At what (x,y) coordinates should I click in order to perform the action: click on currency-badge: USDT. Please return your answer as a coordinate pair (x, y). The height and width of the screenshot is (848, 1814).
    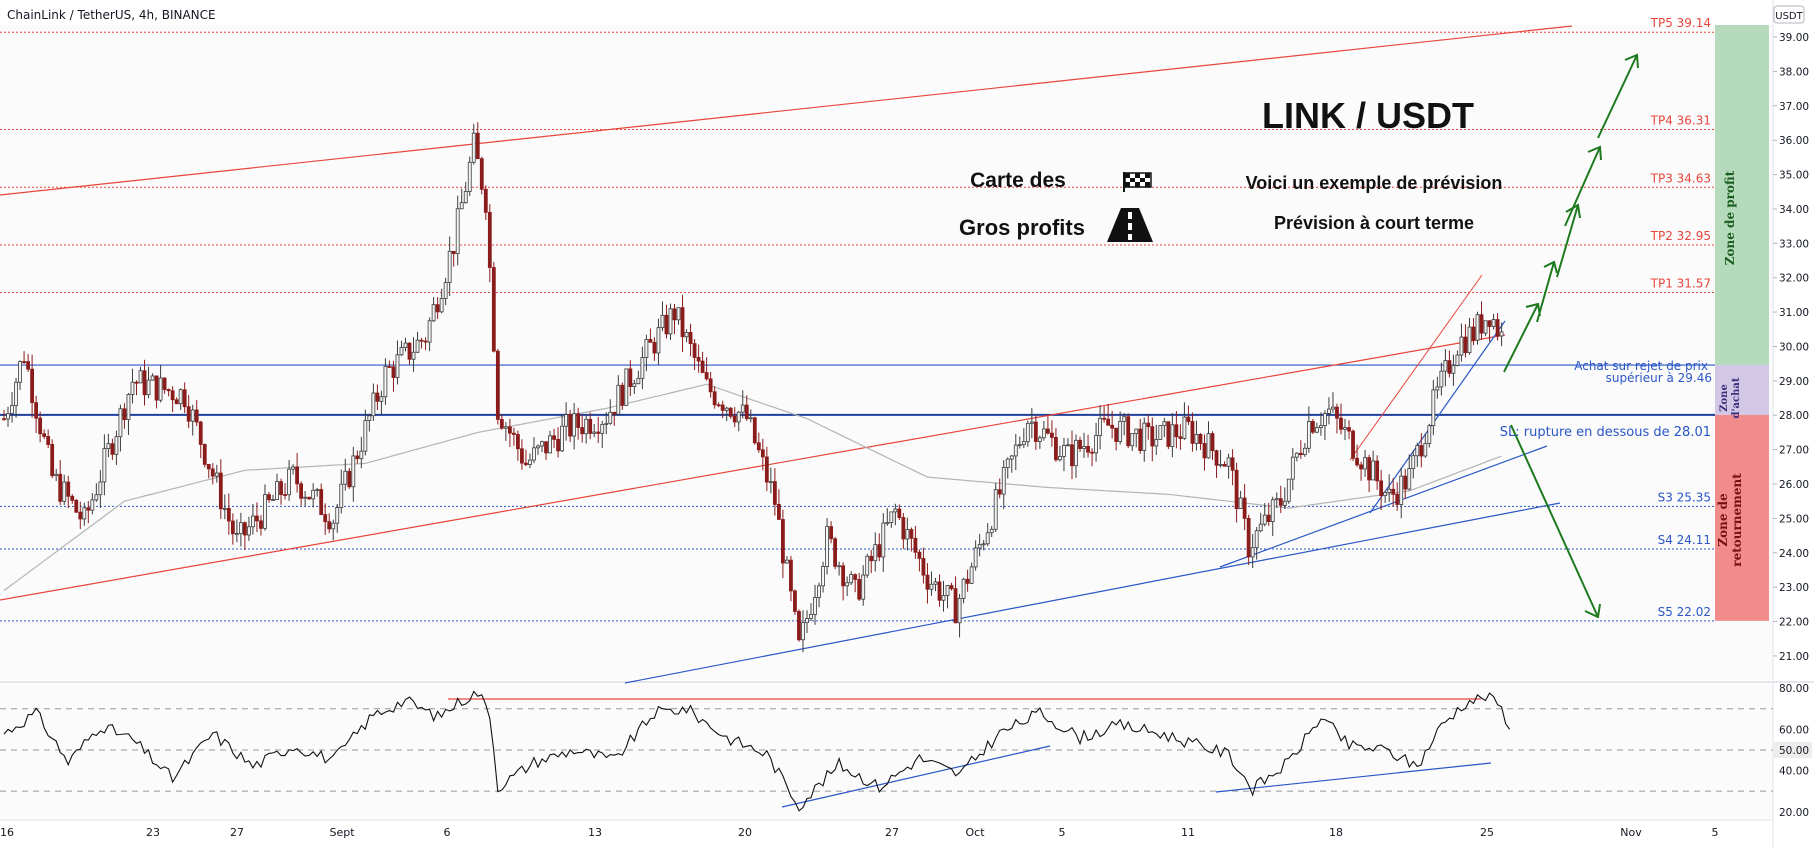
    Looking at the image, I should click on (1789, 16).